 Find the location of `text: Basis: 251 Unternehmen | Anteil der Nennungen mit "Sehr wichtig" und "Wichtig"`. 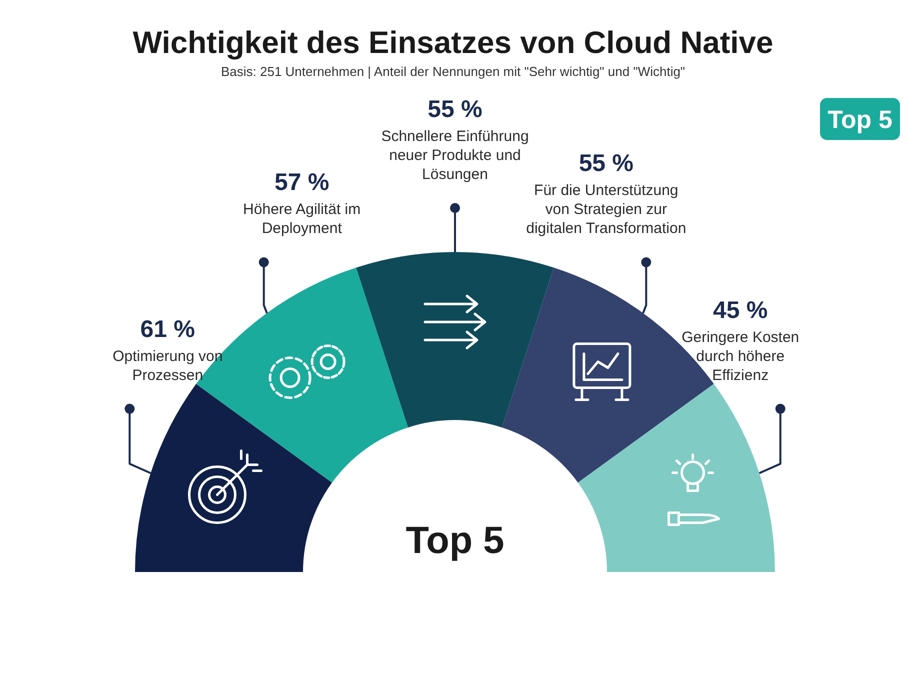

text: Basis: 251 Unternehmen | Anteil der Nennungen mit "Sehr wichtig" und "Wichtig" is located at coordinates (453, 71).